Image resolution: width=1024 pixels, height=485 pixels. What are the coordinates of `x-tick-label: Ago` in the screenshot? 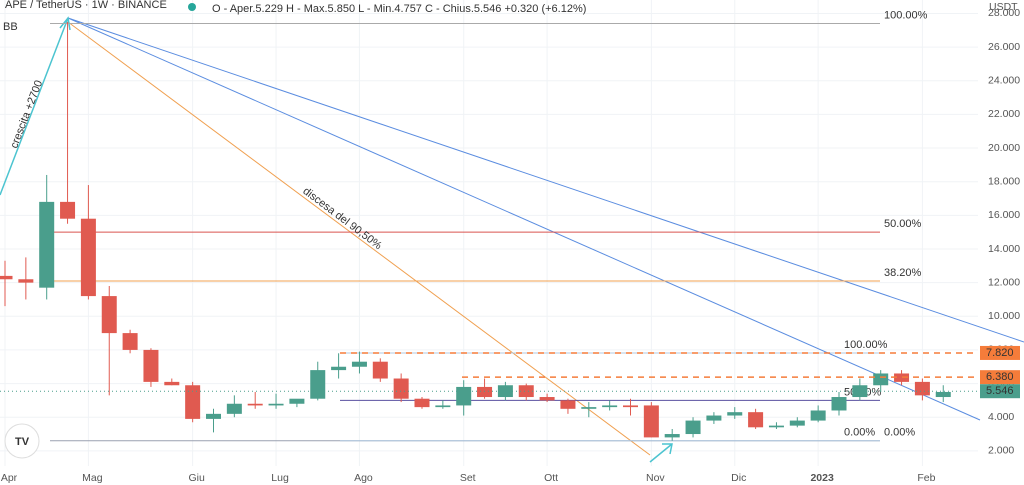 It's located at (363, 478).